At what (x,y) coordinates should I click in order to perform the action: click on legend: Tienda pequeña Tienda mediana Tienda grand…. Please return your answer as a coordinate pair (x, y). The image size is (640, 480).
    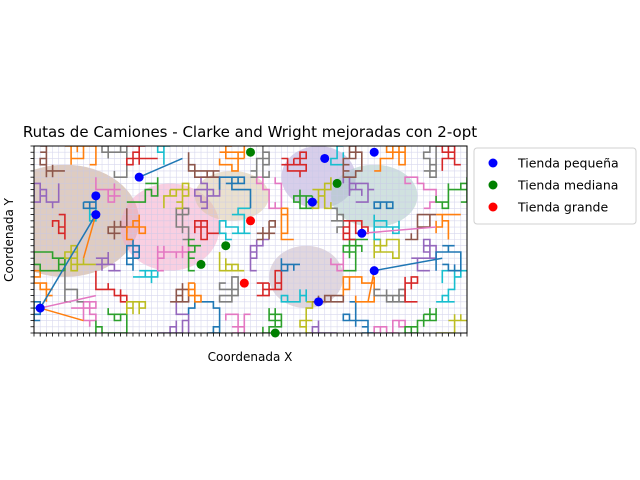
    Looking at the image, I should click on (555, 186).